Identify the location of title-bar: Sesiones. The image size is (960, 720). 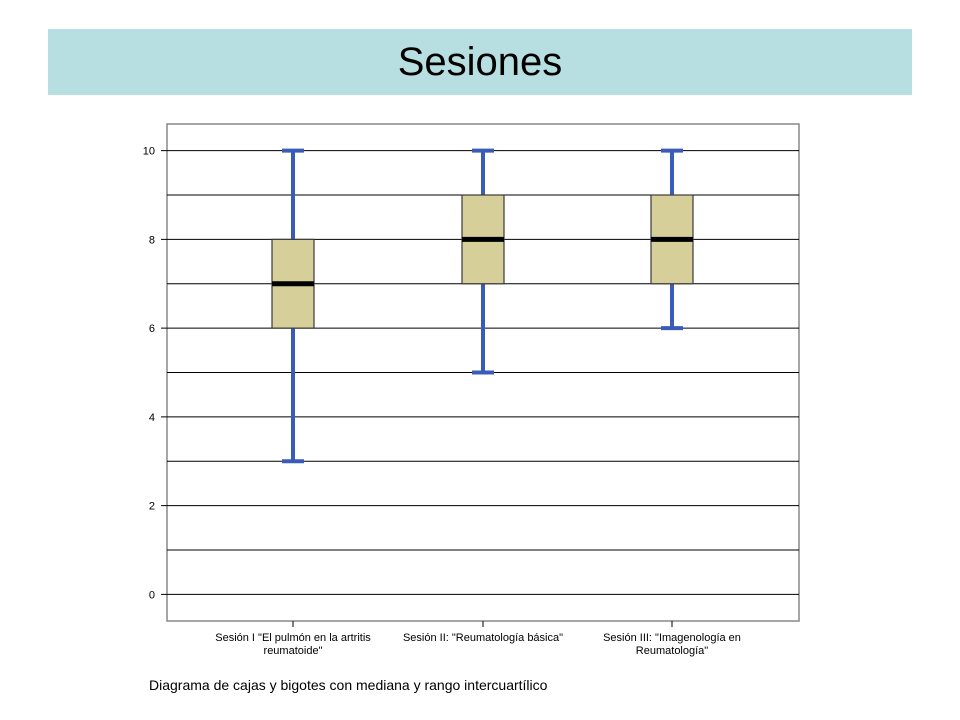
(480, 62).